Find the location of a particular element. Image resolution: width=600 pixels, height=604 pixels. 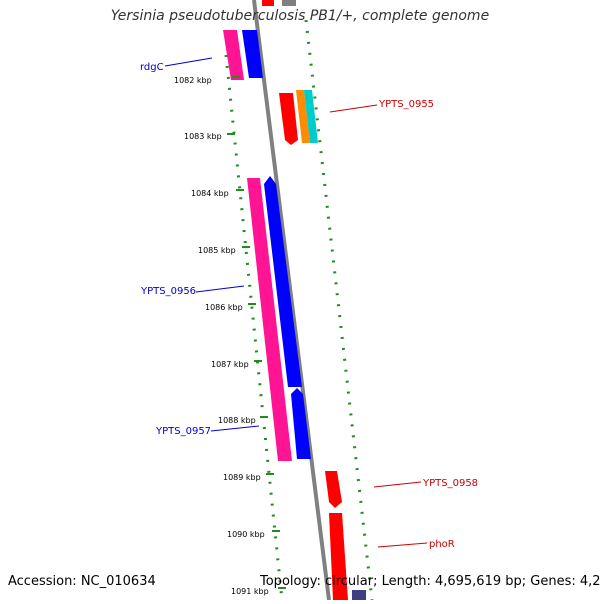

gene-ypts0957 is located at coordinates (301, 423).